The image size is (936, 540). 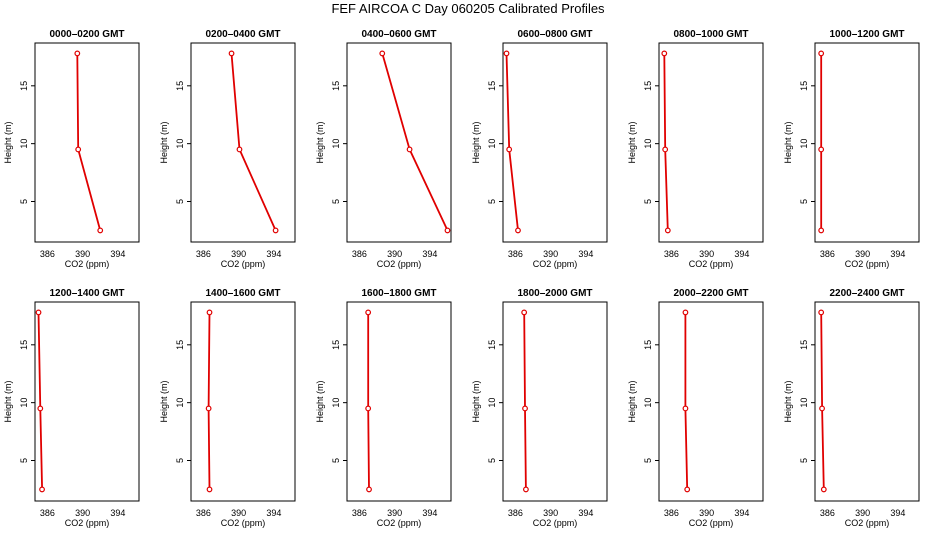 I want to click on panel-title: 2000–2200 GMT, so click(x=710, y=293).